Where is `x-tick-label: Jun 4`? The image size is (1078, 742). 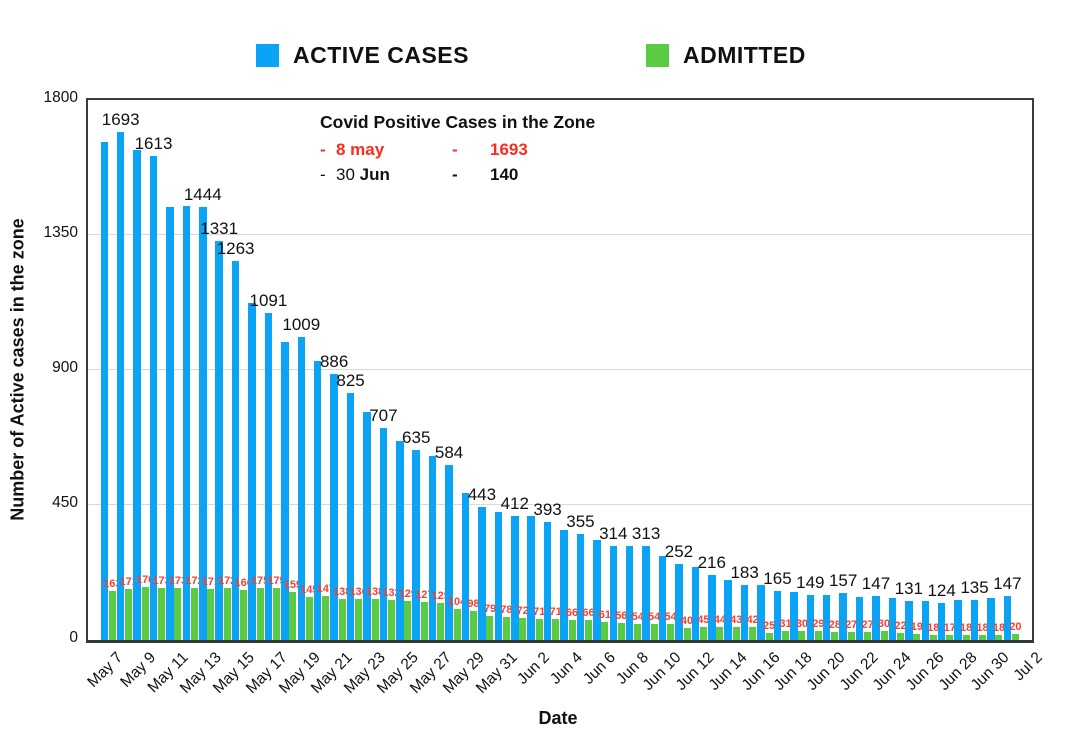 x-tick-label: Jun 4 is located at coordinates (567, 668).